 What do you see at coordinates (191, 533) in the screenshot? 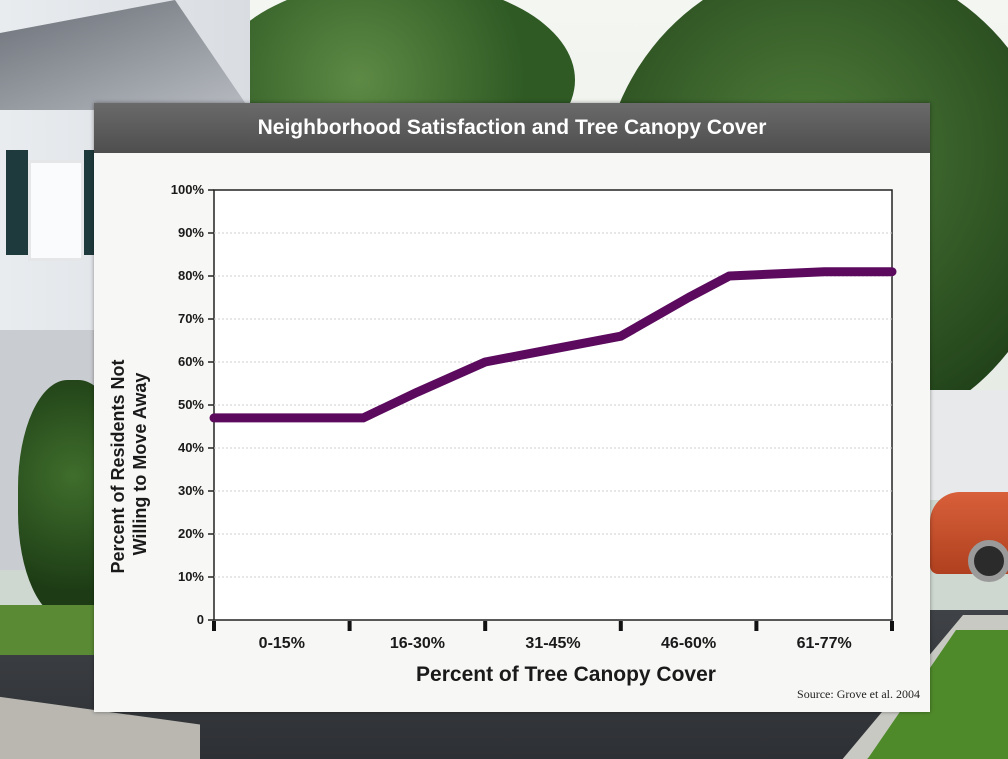
I see `y-tick-label: 20%` at bounding box center [191, 533].